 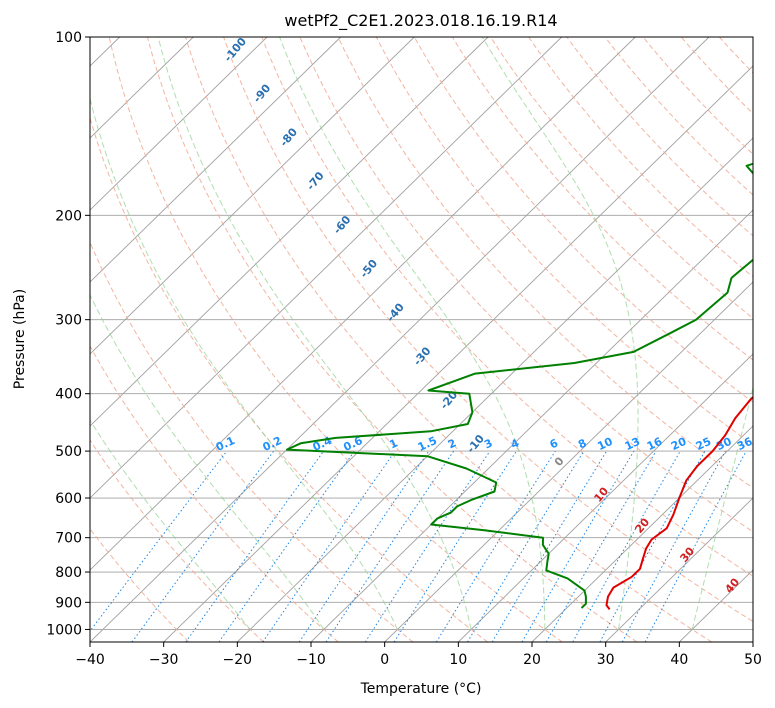 I want to click on mixing-ratio-label: 10, so click(x=605, y=444).